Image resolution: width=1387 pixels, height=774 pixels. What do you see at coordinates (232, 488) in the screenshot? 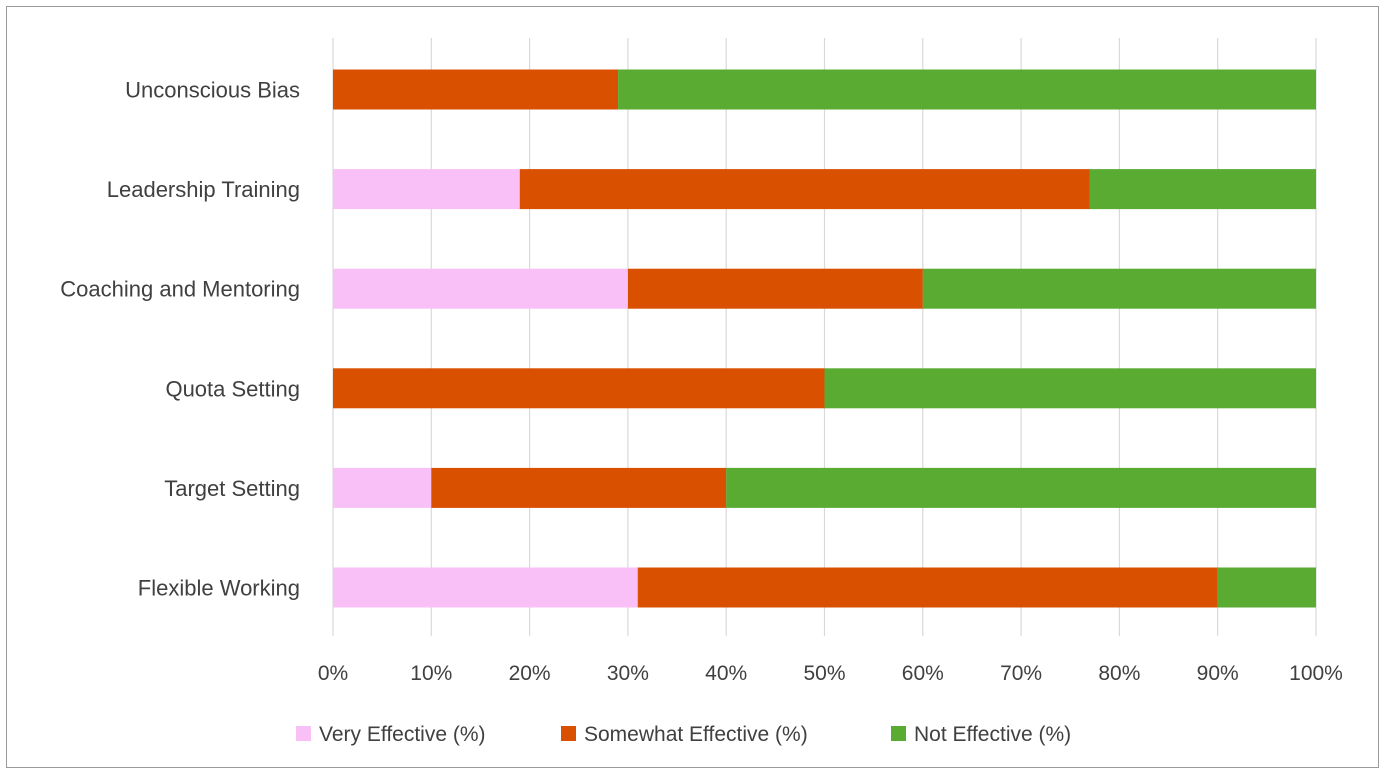
I see `category-label: Target Setting` at bounding box center [232, 488].